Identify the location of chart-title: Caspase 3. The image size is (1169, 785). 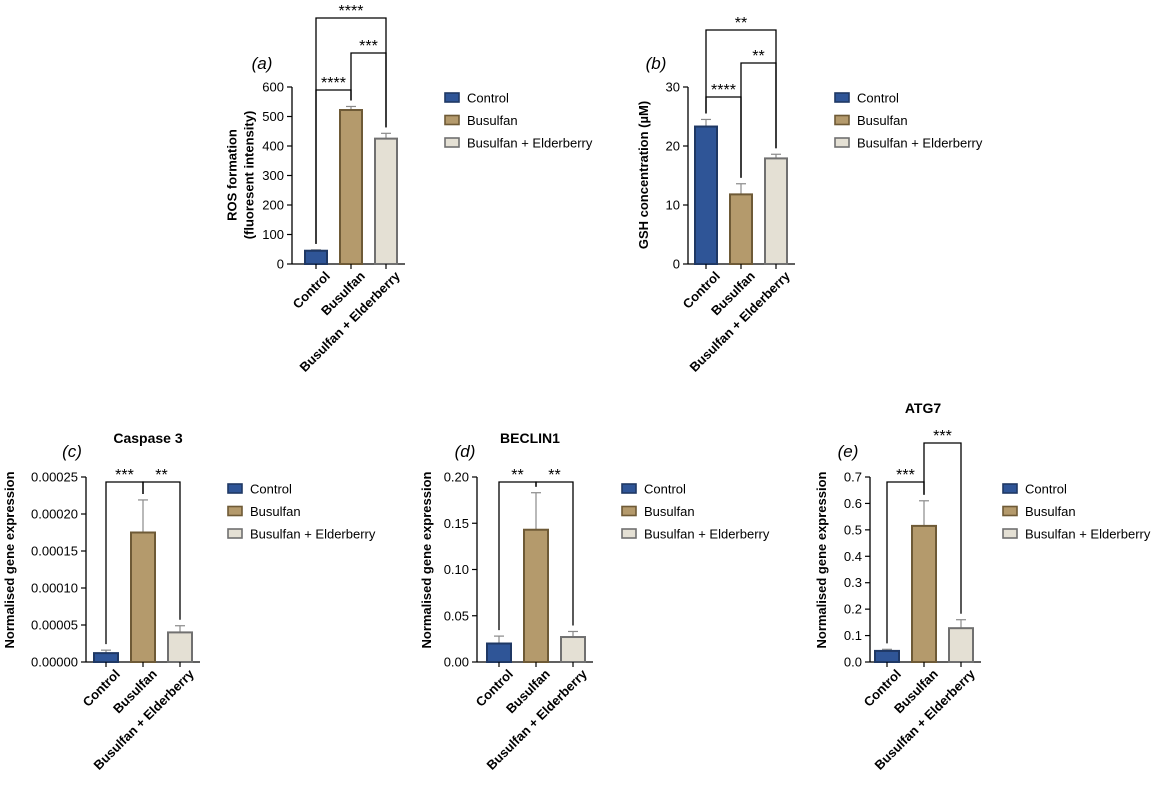
(147, 438).